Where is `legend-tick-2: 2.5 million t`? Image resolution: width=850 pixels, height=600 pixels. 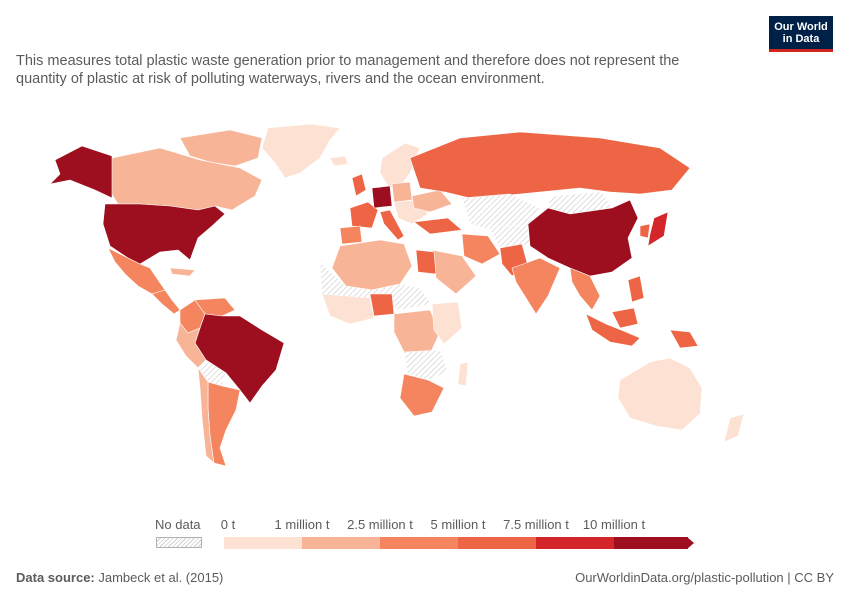 legend-tick-2: 2.5 million t is located at coordinates (380, 524).